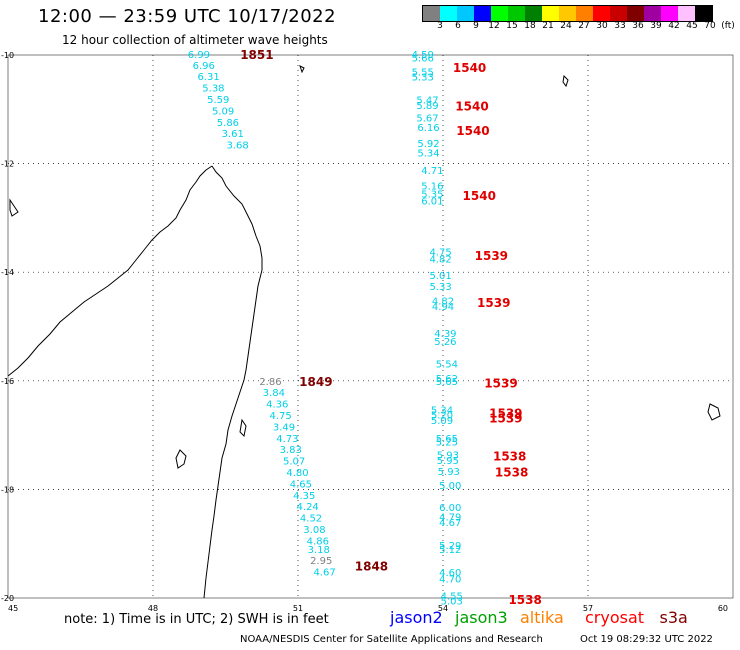  I want to click on wave-height-label: 4.80, so click(297, 473).